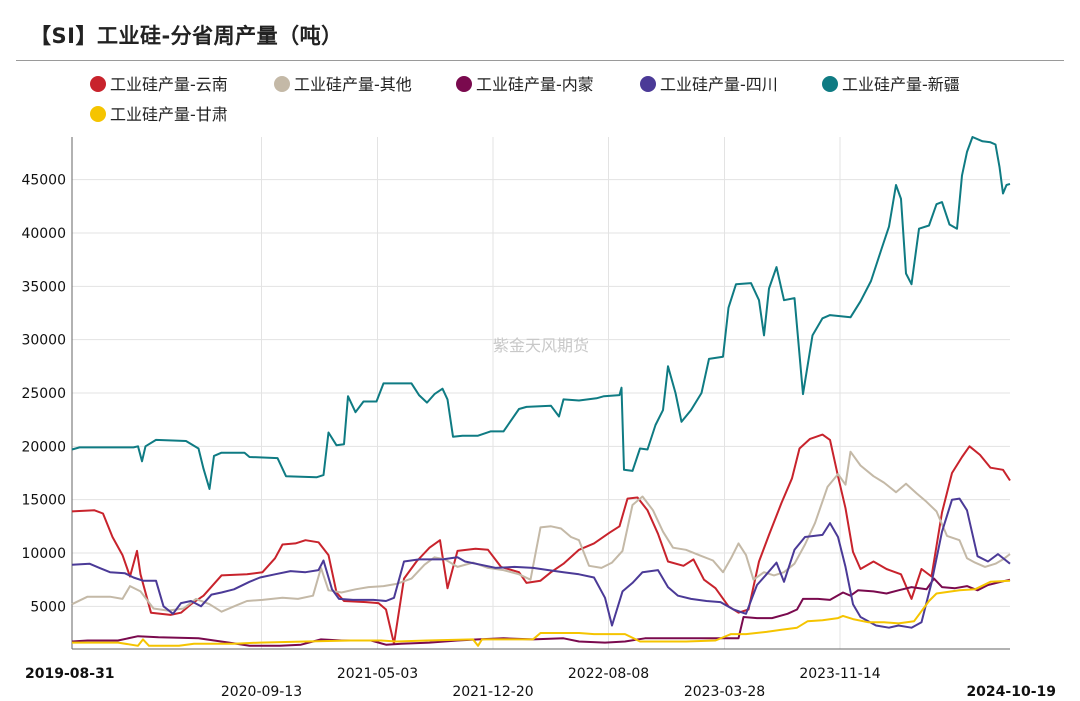  What do you see at coordinates (169, 84) in the screenshot?
I see `legend-label: 工业硅产量-云南` at bounding box center [169, 84].